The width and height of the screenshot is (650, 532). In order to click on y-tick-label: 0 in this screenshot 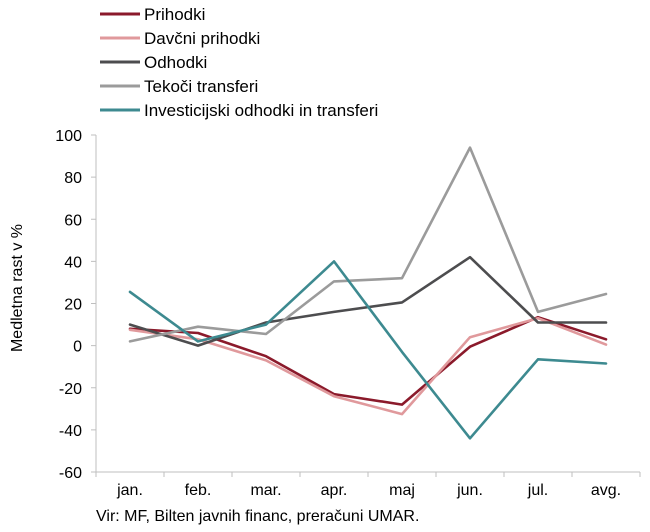, I will do `click(77, 347)`.